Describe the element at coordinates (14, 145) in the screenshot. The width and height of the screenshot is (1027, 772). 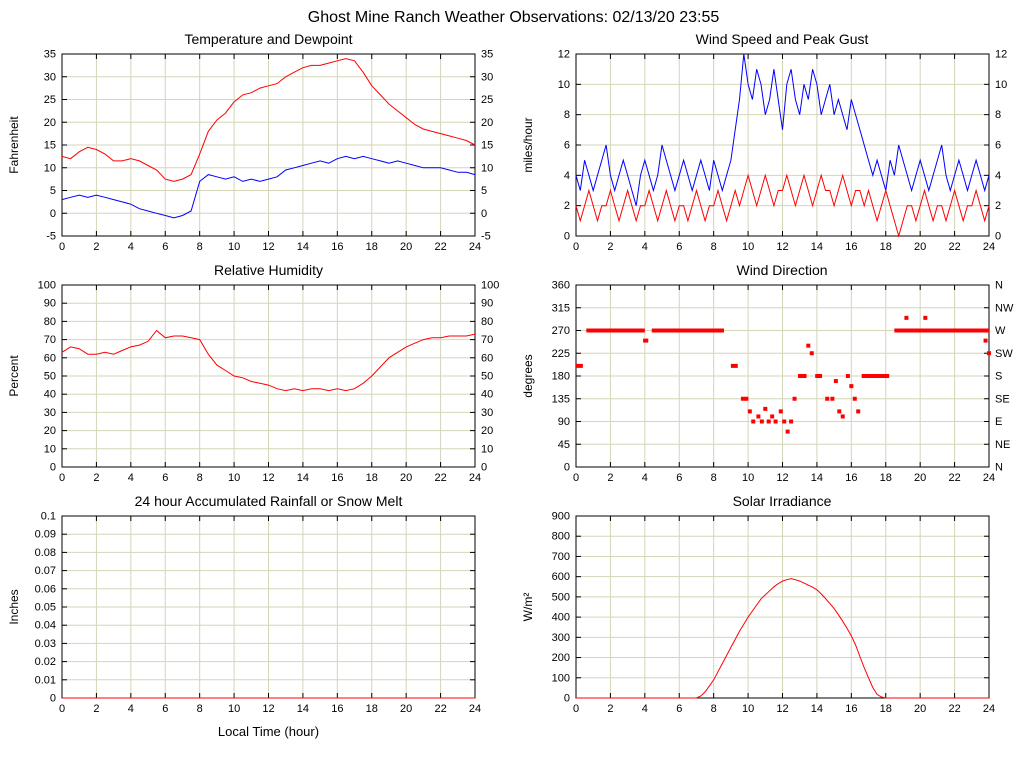
I see `svg-text: Fahrenheit` at that location.